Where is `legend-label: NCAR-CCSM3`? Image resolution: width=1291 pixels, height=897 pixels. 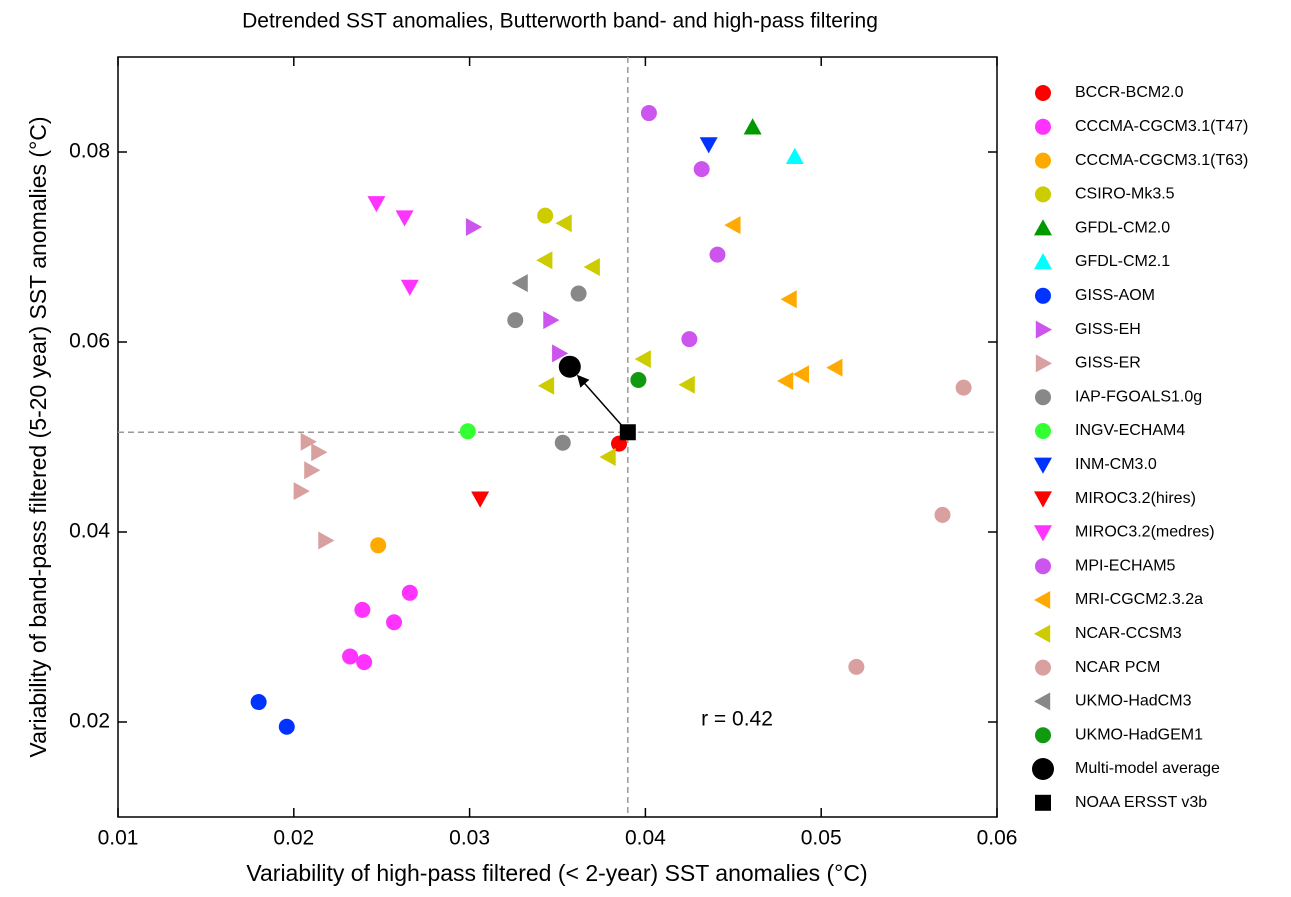
legend-label: NCAR-CCSM3 is located at coordinates (1128, 633).